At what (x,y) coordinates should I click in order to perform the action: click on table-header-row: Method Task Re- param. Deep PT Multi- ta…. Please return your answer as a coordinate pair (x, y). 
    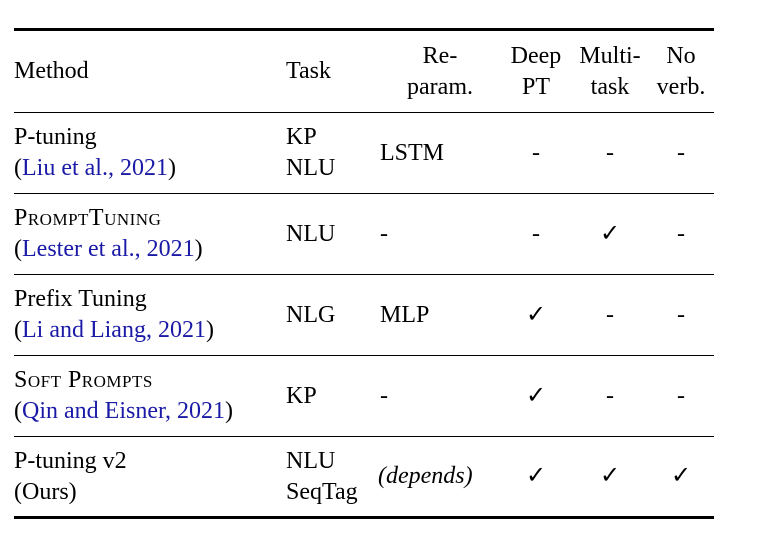
    Looking at the image, I should click on (364, 71).